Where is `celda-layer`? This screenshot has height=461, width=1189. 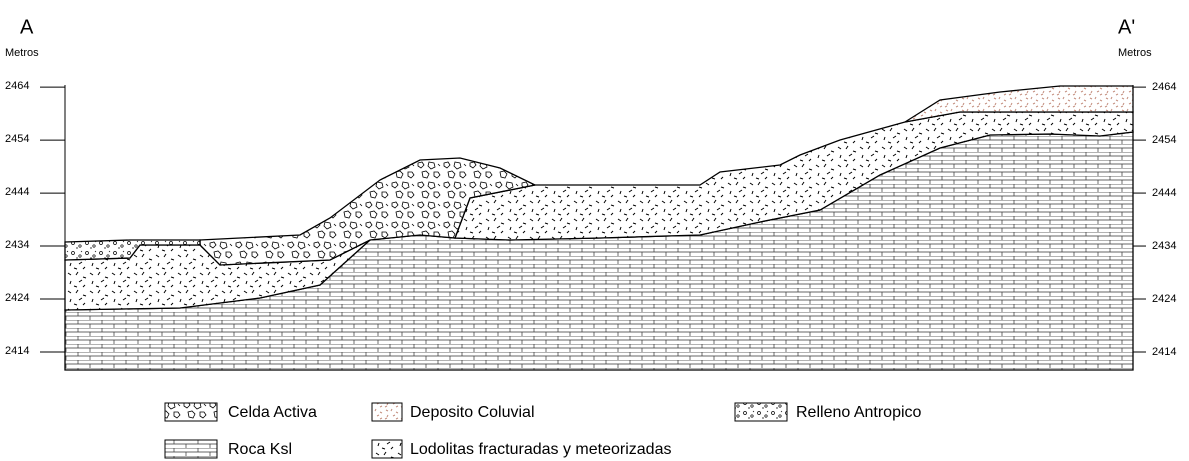 celda-layer is located at coordinates (368, 211).